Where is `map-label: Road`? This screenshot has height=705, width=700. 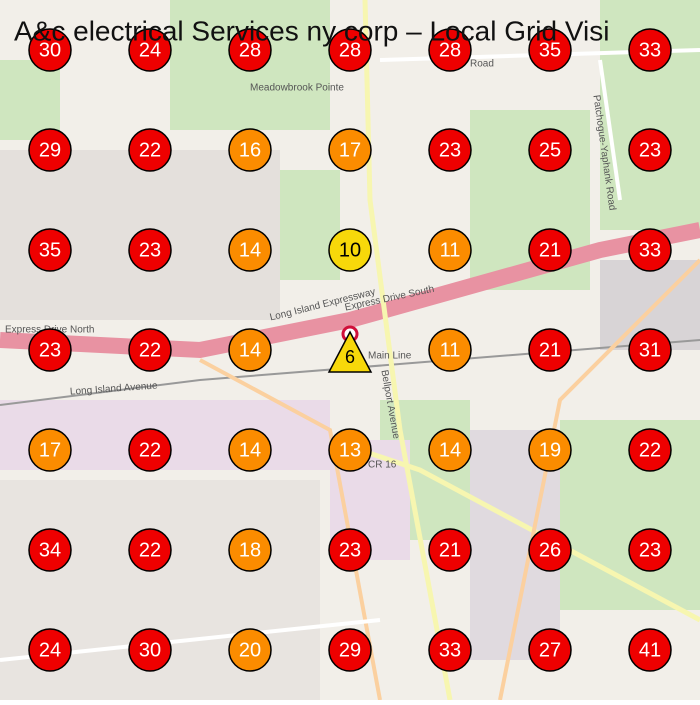 map-label: Road is located at coordinates (482, 64).